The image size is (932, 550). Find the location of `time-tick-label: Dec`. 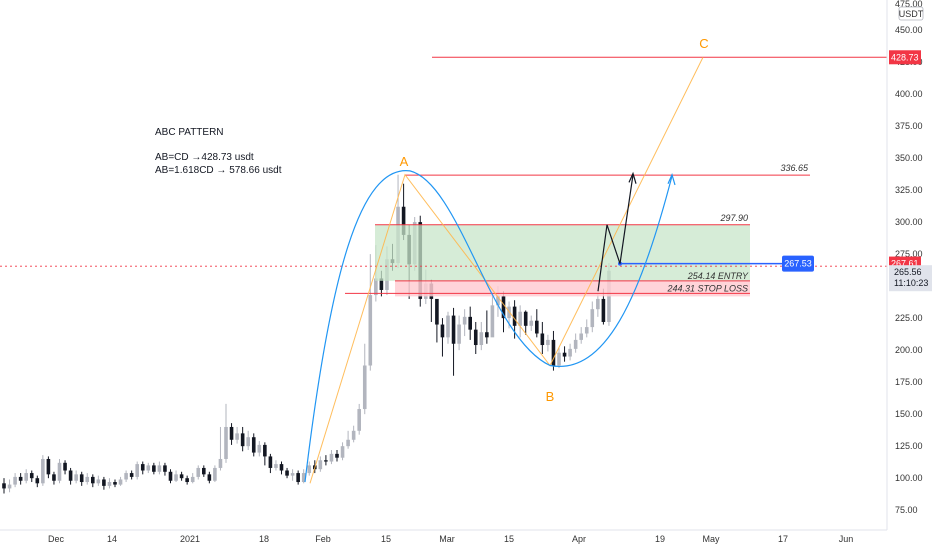

time-tick-label: Dec is located at coordinates (56, 539).